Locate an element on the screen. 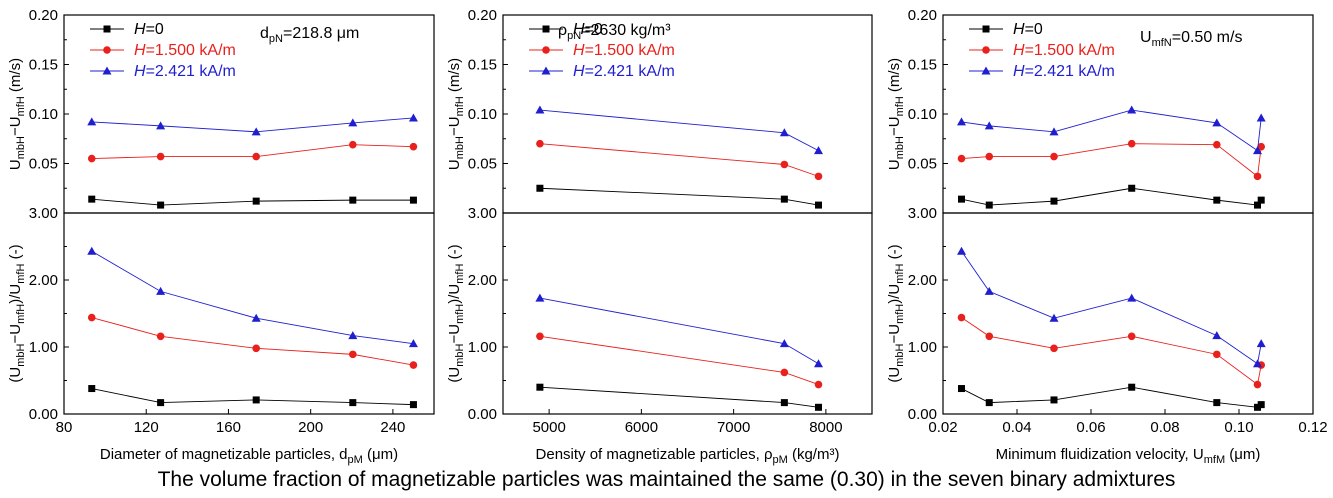 The height and width of the screenshot is (498, 1333). y-tick-label: 0.10 is located at coordinates (922, 114).